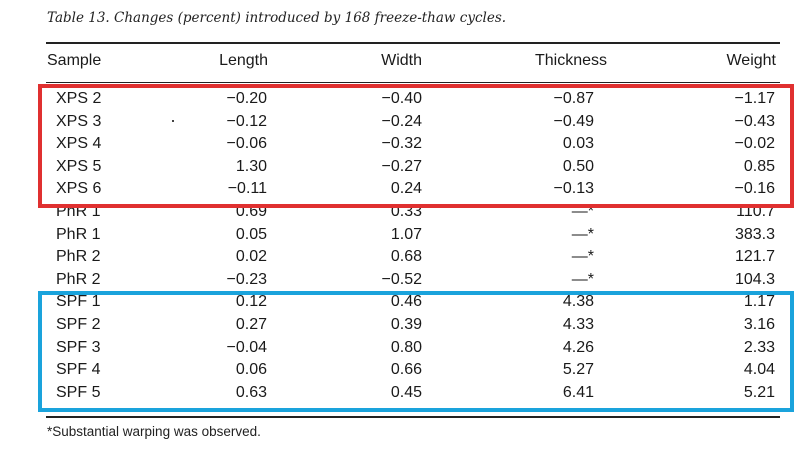 This screenshot has height=467, width=812. I want to click on cell-sample: XPS 5, so click(79, 166).